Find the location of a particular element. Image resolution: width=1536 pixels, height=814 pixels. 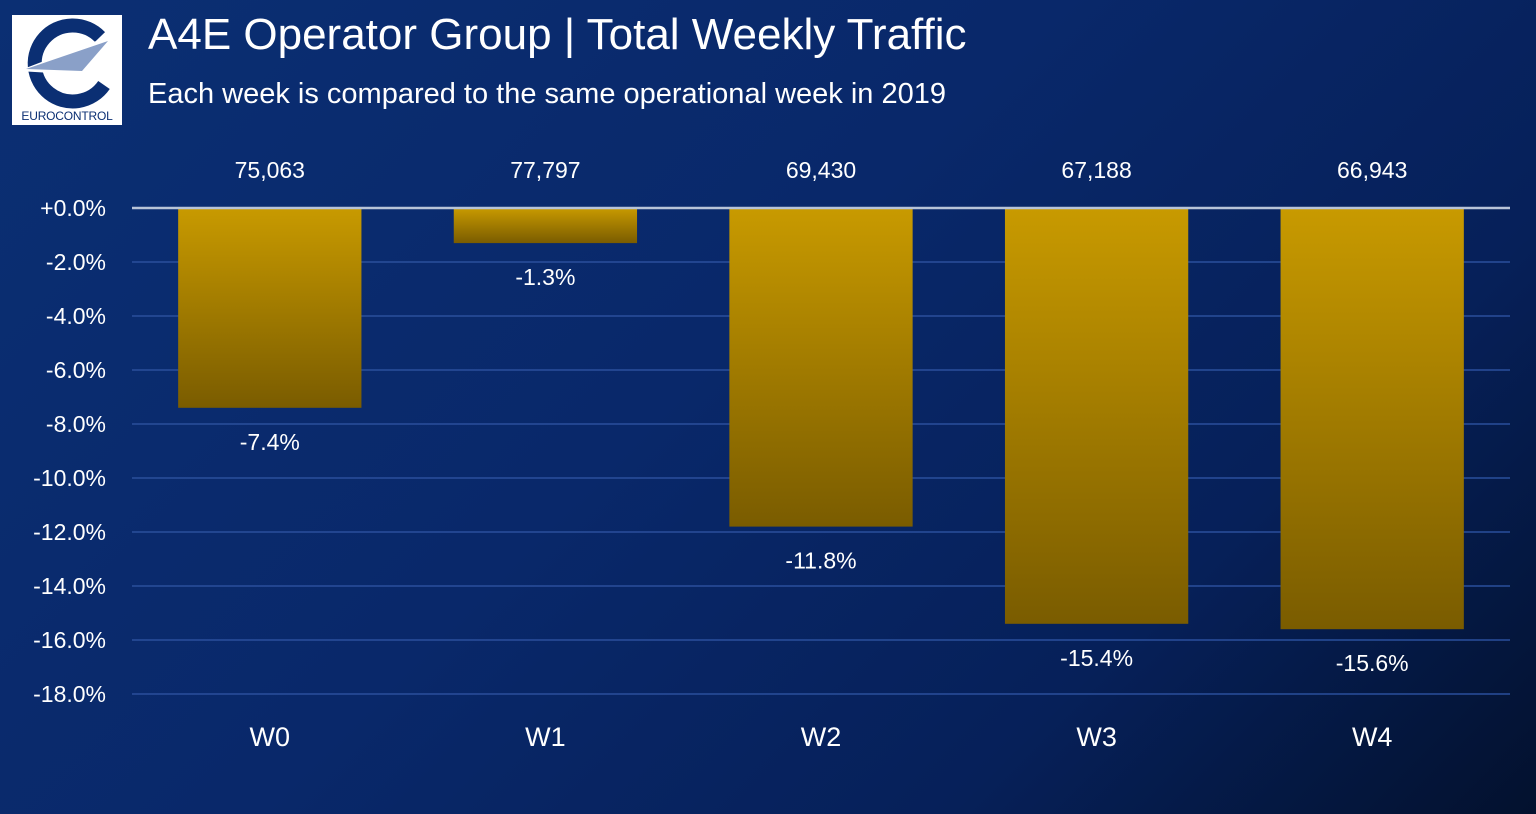

bar-value-label: -7.4% is located at coordinates (270, 442).